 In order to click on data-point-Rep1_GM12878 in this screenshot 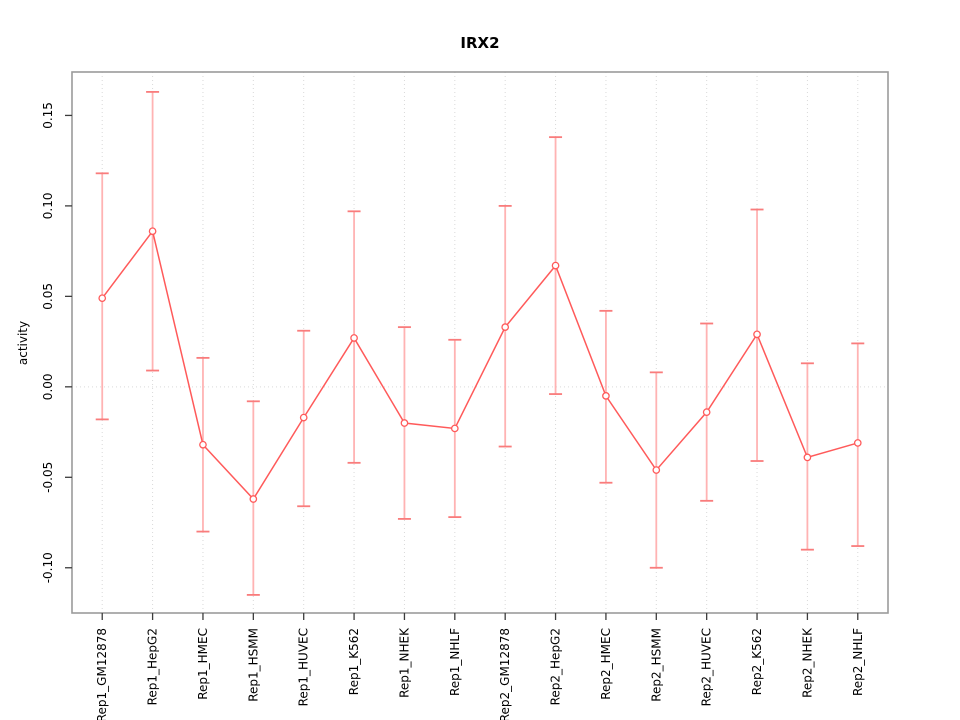, I will do `click(102, 298)`.